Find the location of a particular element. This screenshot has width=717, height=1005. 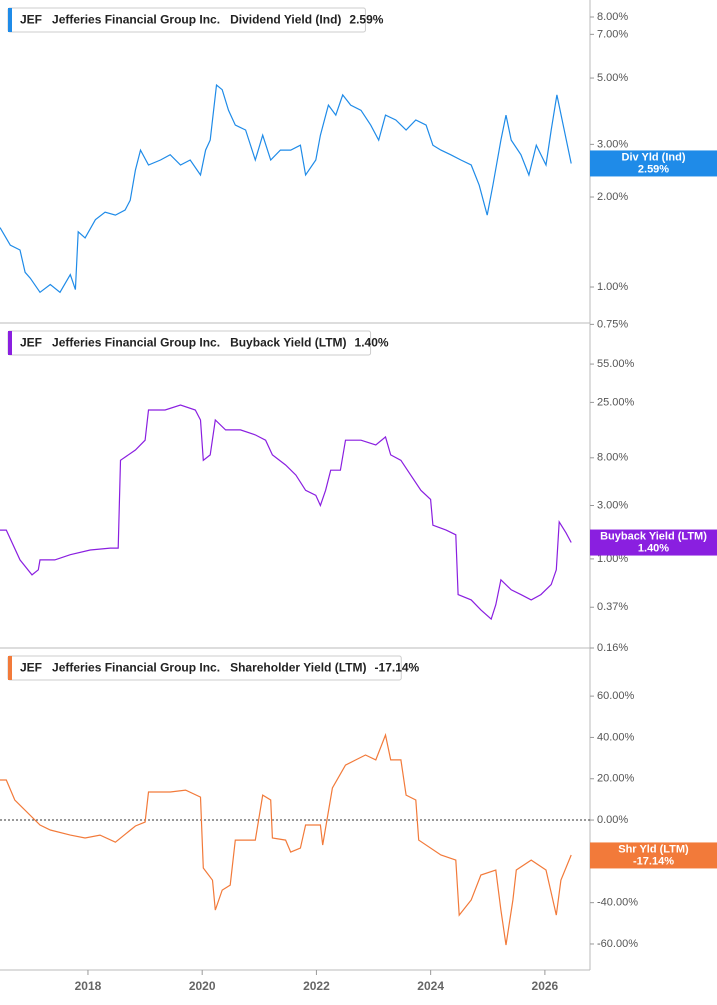

legend-part: Buyback Yield (LTM) is located at coordinates (288, 343).